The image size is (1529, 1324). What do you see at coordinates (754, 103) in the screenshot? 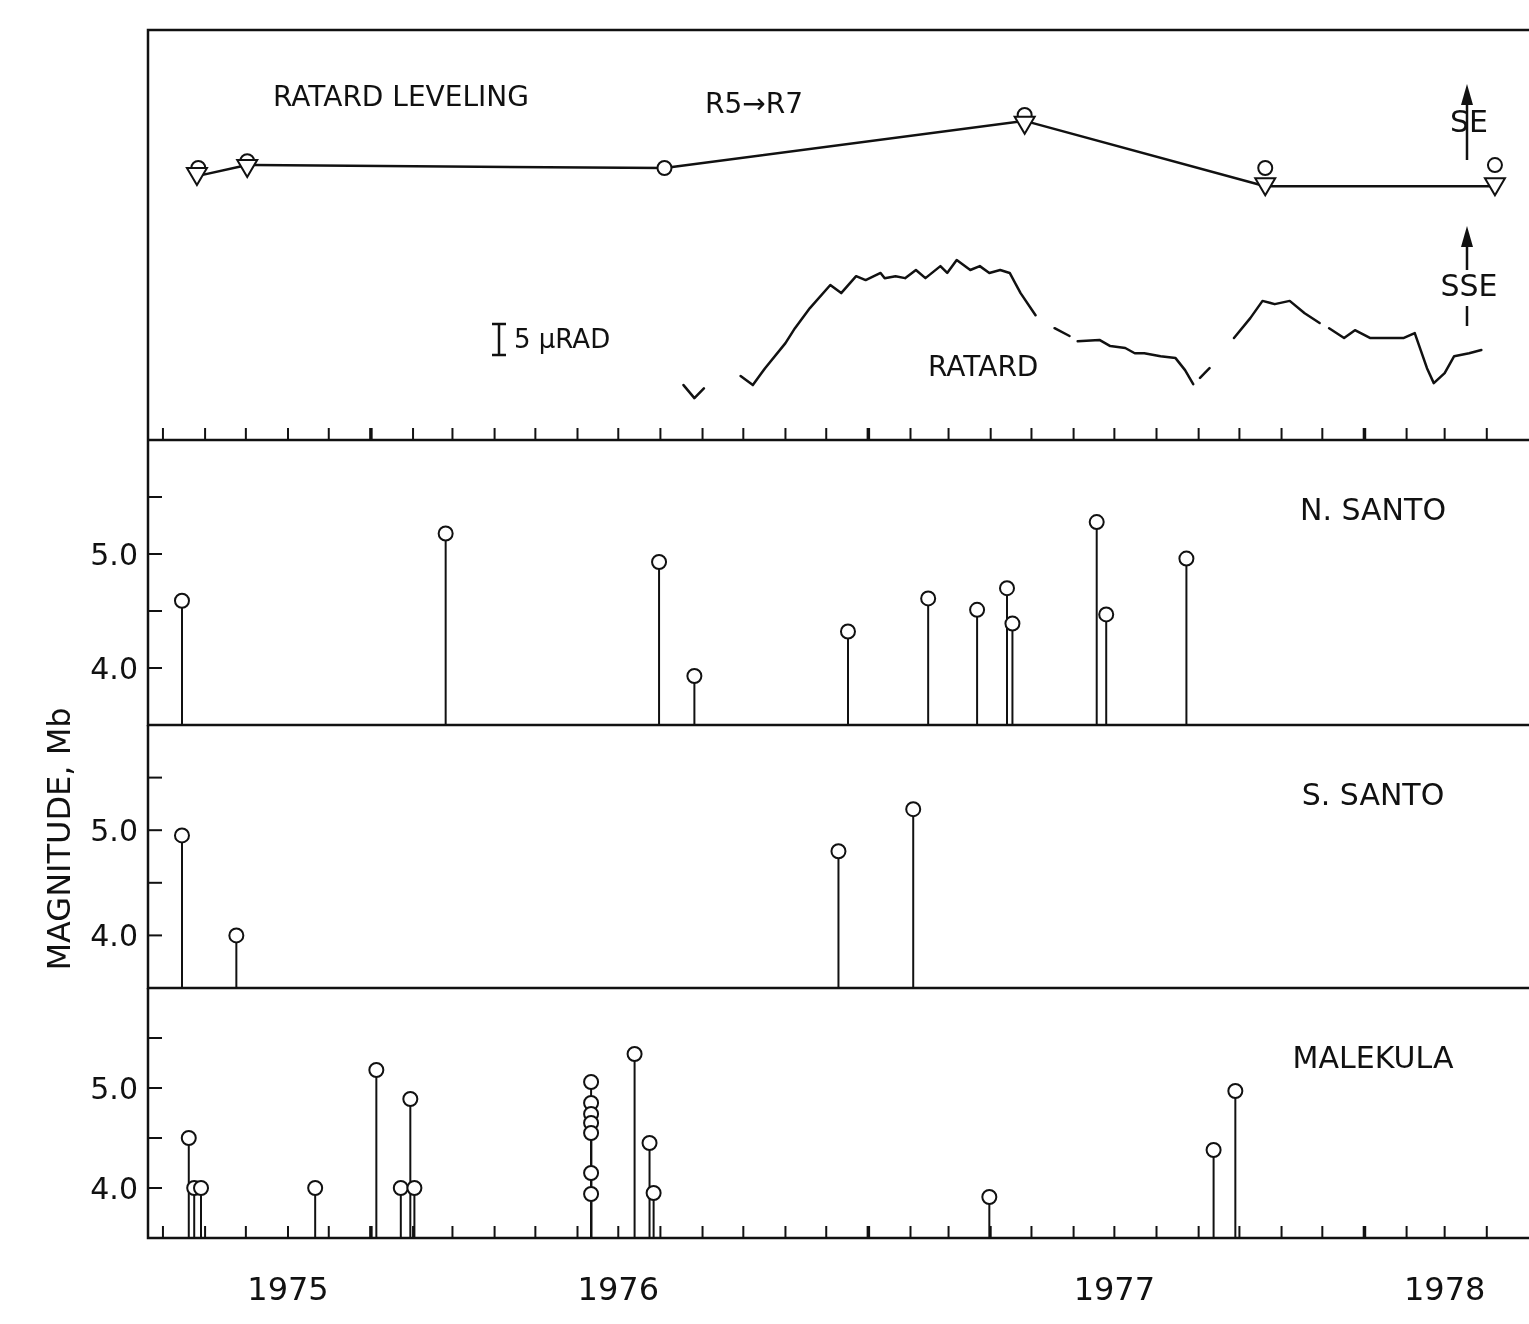
I see `annotation: R5→R7` at bounding box center [754, 103].